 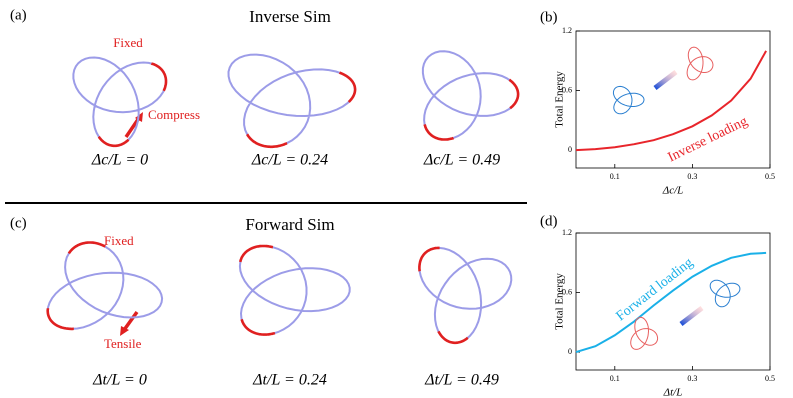 I want to click on panel-title: Forward Sim, so click(x=289, y=224).